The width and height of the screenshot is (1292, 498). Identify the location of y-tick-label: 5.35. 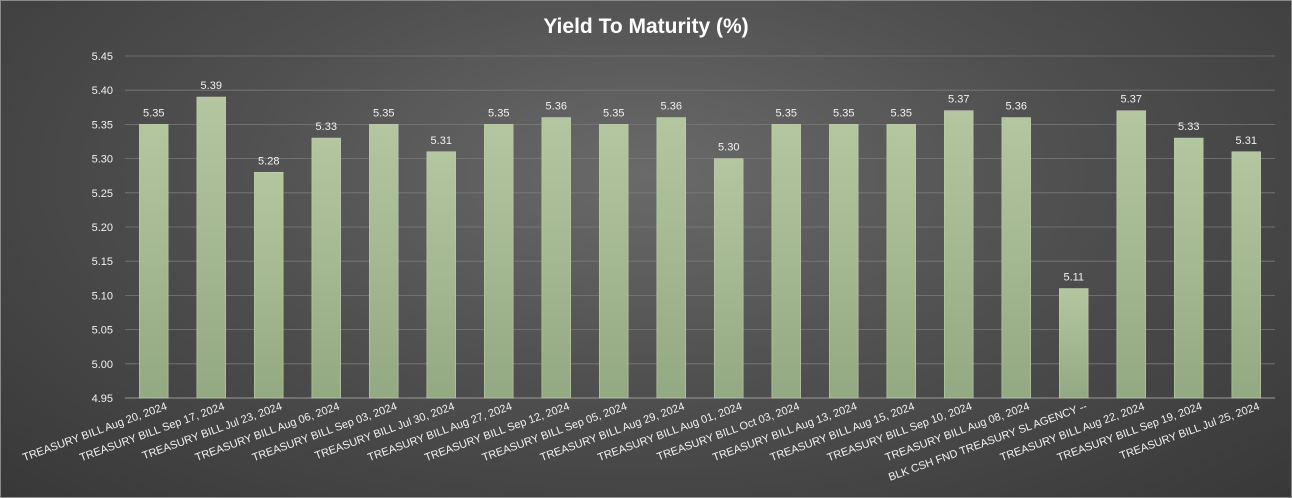
(102, 125).